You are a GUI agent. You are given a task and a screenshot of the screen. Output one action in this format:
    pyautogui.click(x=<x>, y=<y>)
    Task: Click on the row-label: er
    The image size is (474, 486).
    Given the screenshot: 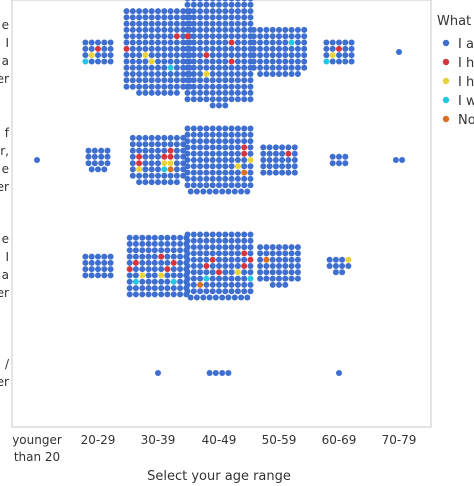 What is the action you would take?
    pyautogui.click(x=4, y=382)
    